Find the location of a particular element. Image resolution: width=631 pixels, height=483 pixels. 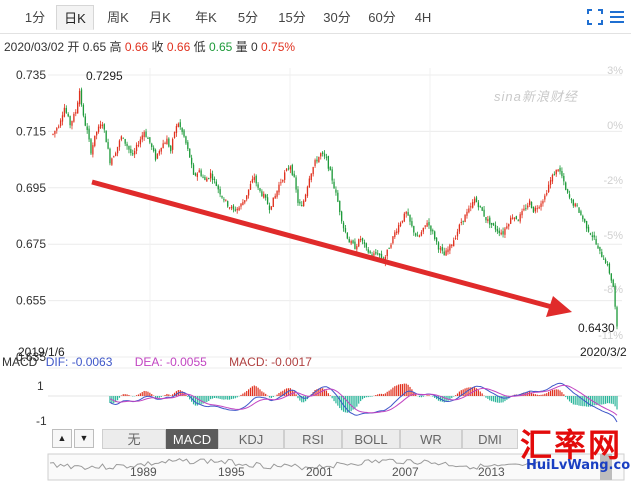

dif-value: -0.0063 is located at coordinates (92, 362).